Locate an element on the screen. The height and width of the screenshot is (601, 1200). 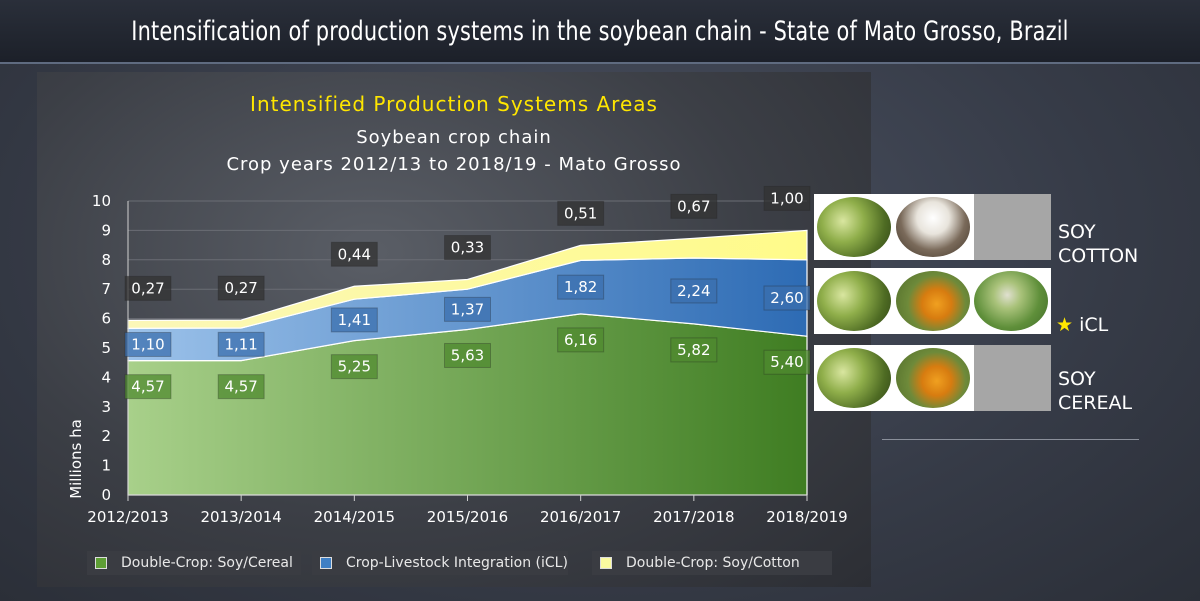
y-tick-label: 6 is located at coordinates (106, 319).